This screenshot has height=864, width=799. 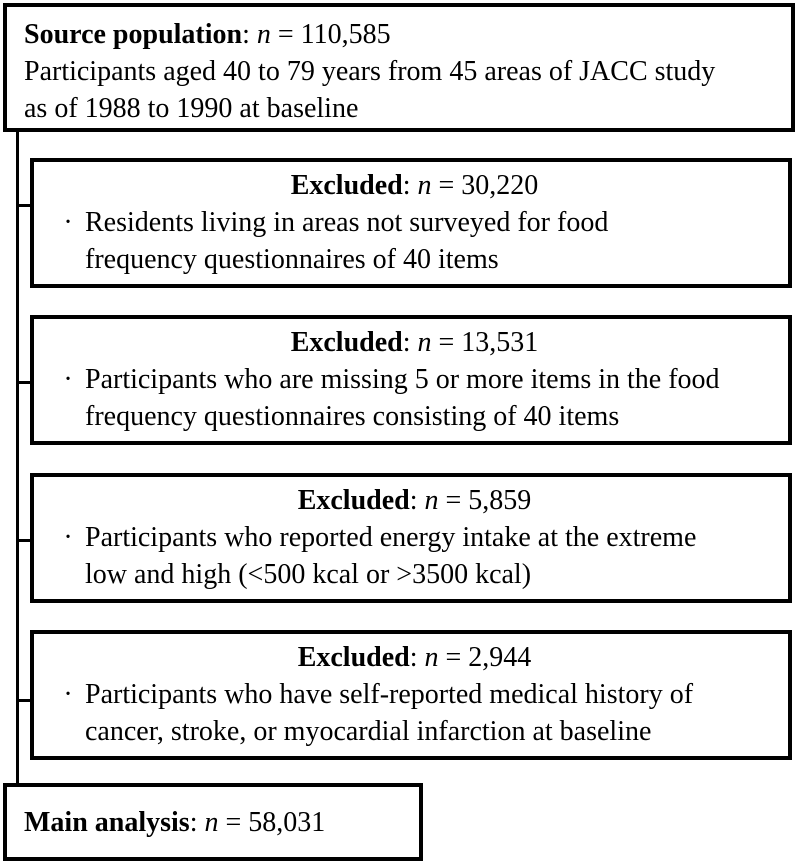 I want to click on excluded-count: 2,944, so click(x=500, y=657).